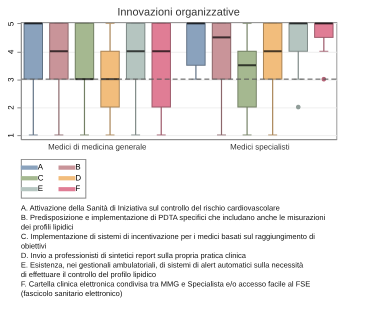 The height and width of the screenshot is (332, 374). I want to click on legend-label: F, so click(77, 189).